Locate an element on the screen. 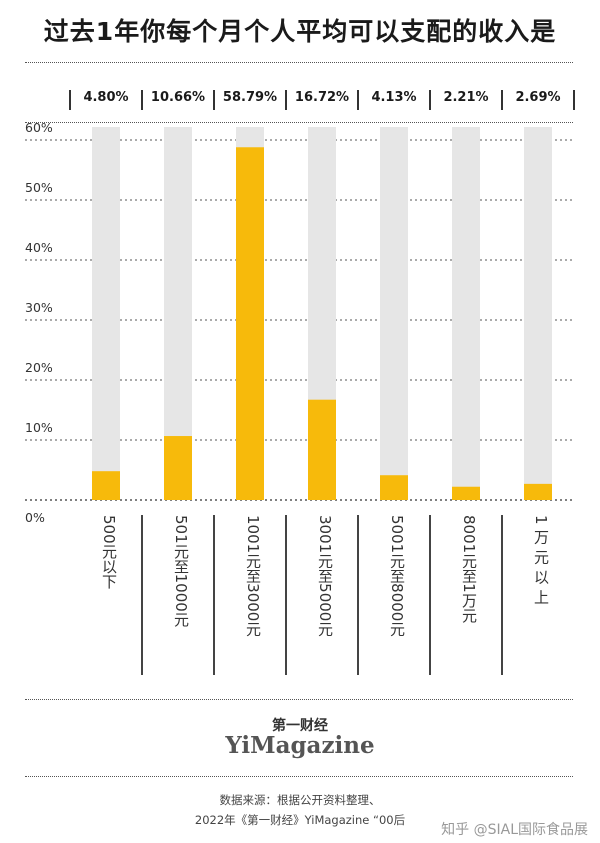 This screenshot has height=843, width=600. value-label: 58.79% is located at coordinates (250, 97).